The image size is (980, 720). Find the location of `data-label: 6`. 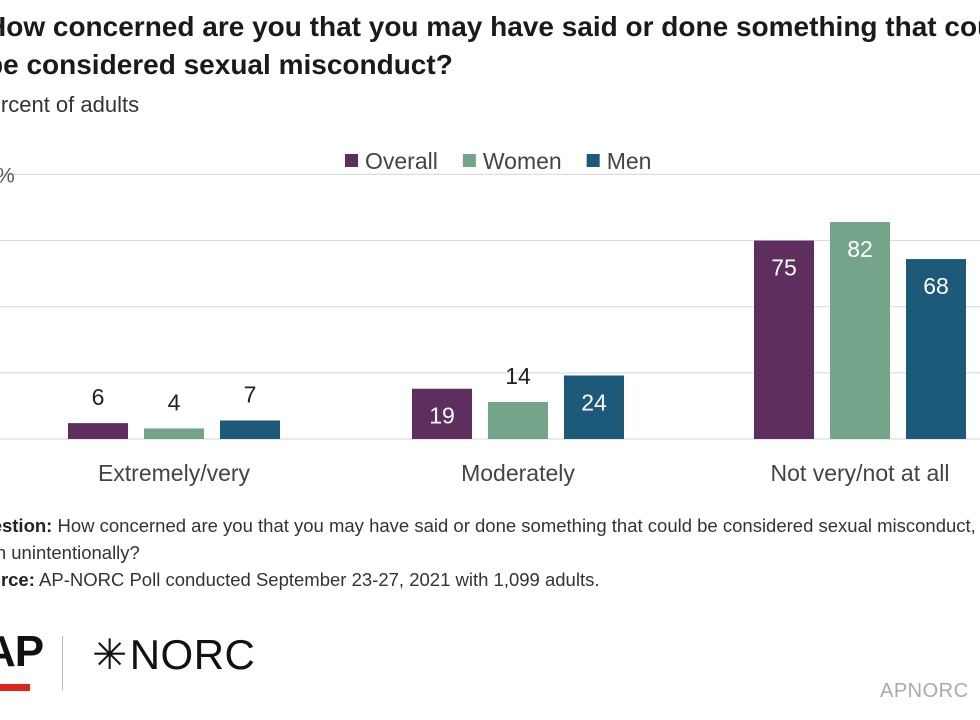

data-label: 6 is located at coordinates (98, 397).